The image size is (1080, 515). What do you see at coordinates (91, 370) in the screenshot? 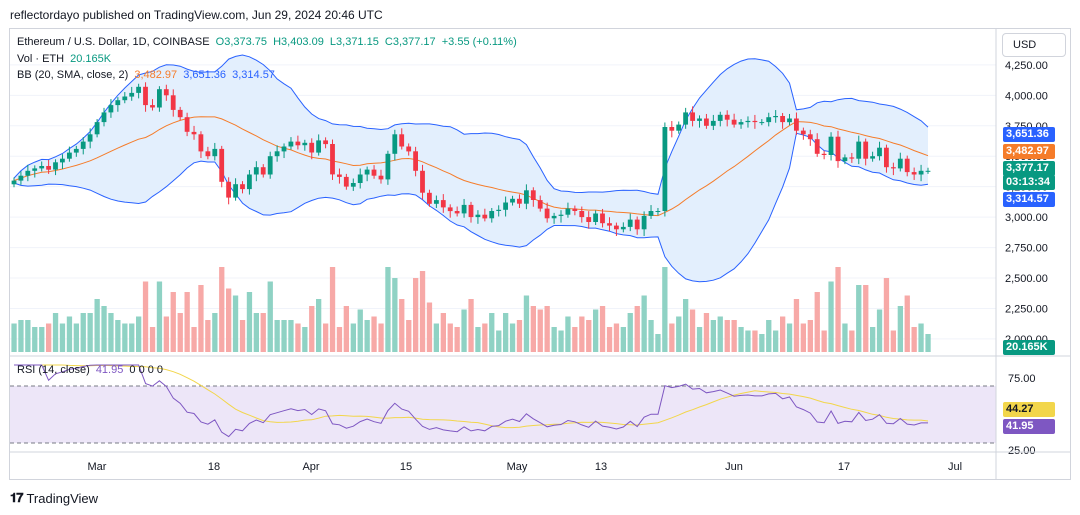
I see `rsi-legend: RSI (14, close) 41.95 0 0 0 0` at bounding box center [91, 370].